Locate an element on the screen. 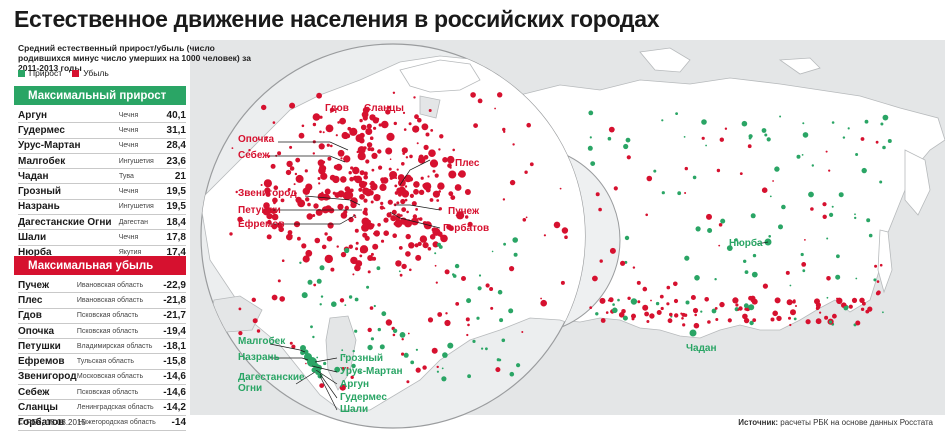 This screenshot has width=945, height=437. sakhalin is located at coordinates (885, 261).